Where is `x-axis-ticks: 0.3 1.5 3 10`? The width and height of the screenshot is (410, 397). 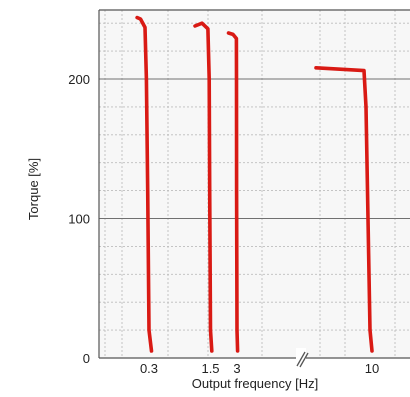 x-axis-ticks: 0.3 1.5 3 10 is located at coordinates (259, 368).